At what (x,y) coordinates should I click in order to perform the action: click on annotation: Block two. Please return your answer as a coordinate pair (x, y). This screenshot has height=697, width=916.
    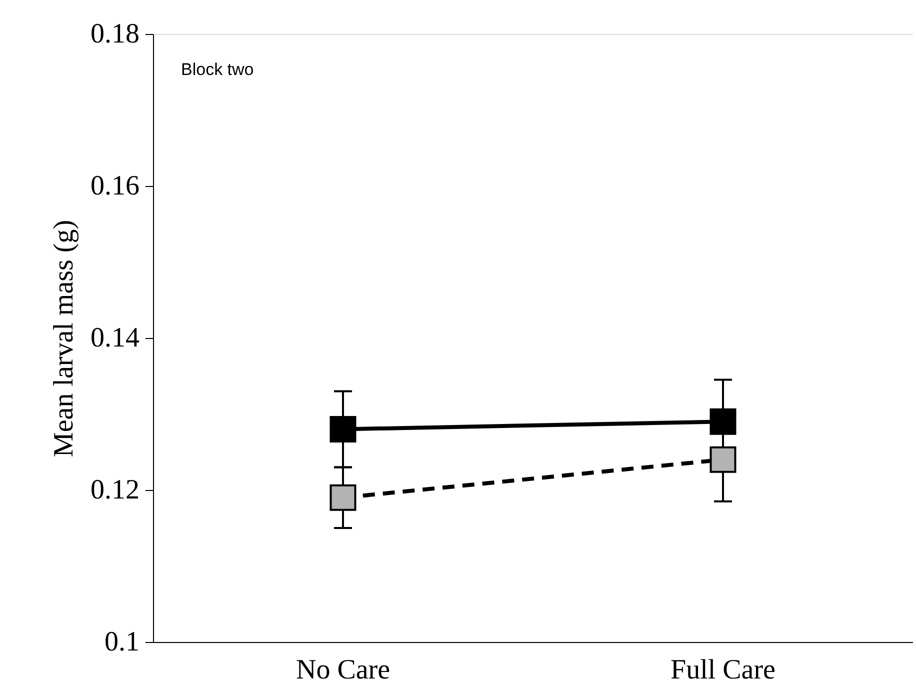
    Looking at the image, I should click on (217, 69).